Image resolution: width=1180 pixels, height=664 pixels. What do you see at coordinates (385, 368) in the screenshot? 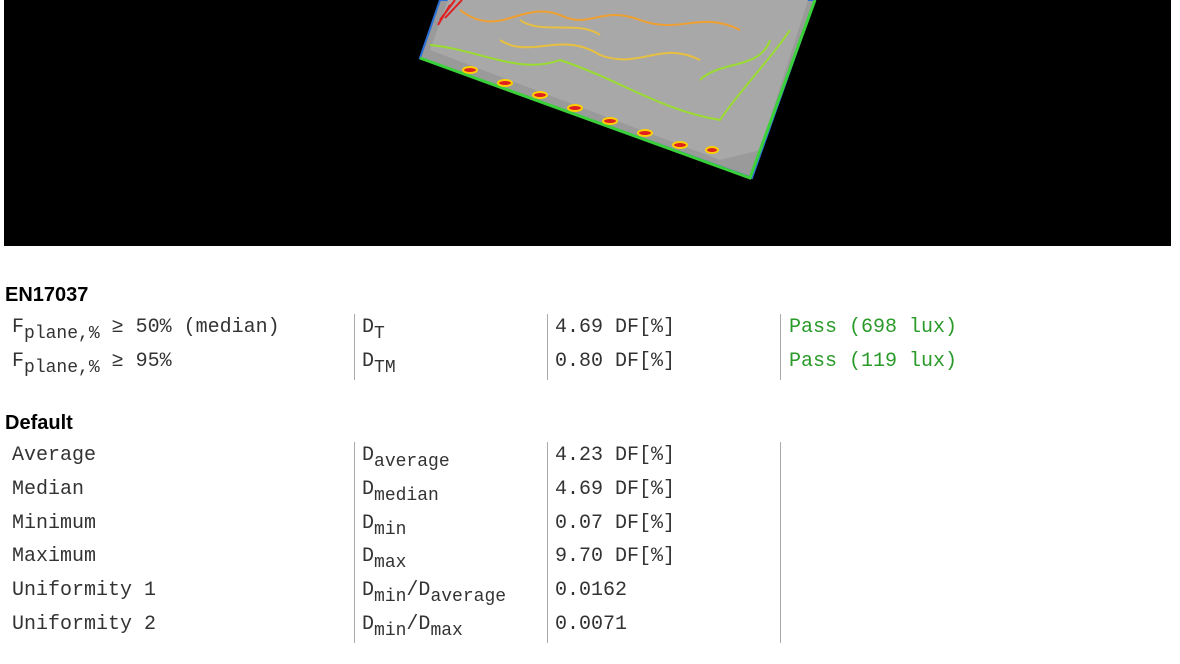
I see `subscript: TM` at bounding box center [385, 368].